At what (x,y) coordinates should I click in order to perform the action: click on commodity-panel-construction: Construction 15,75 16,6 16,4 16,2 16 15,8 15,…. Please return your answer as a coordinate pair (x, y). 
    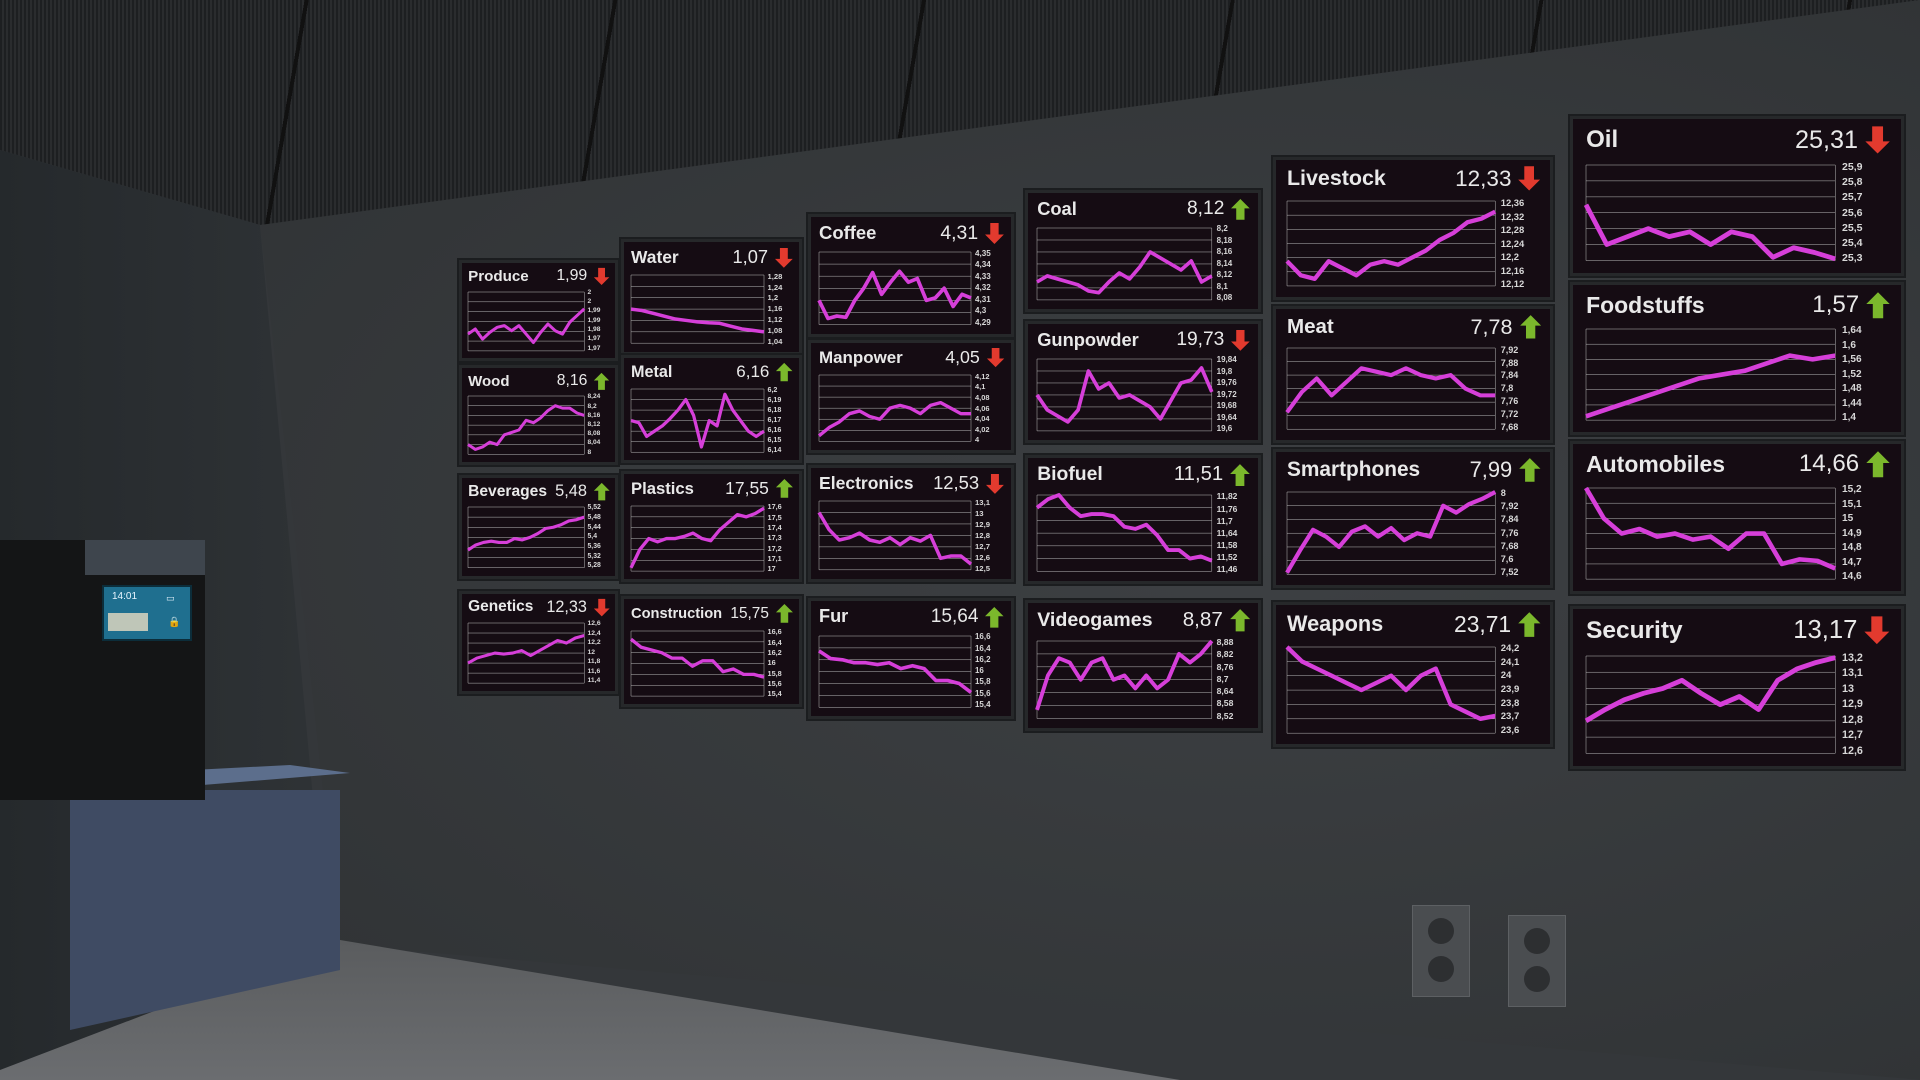
    Looking at the image, I should click on (711, 651).